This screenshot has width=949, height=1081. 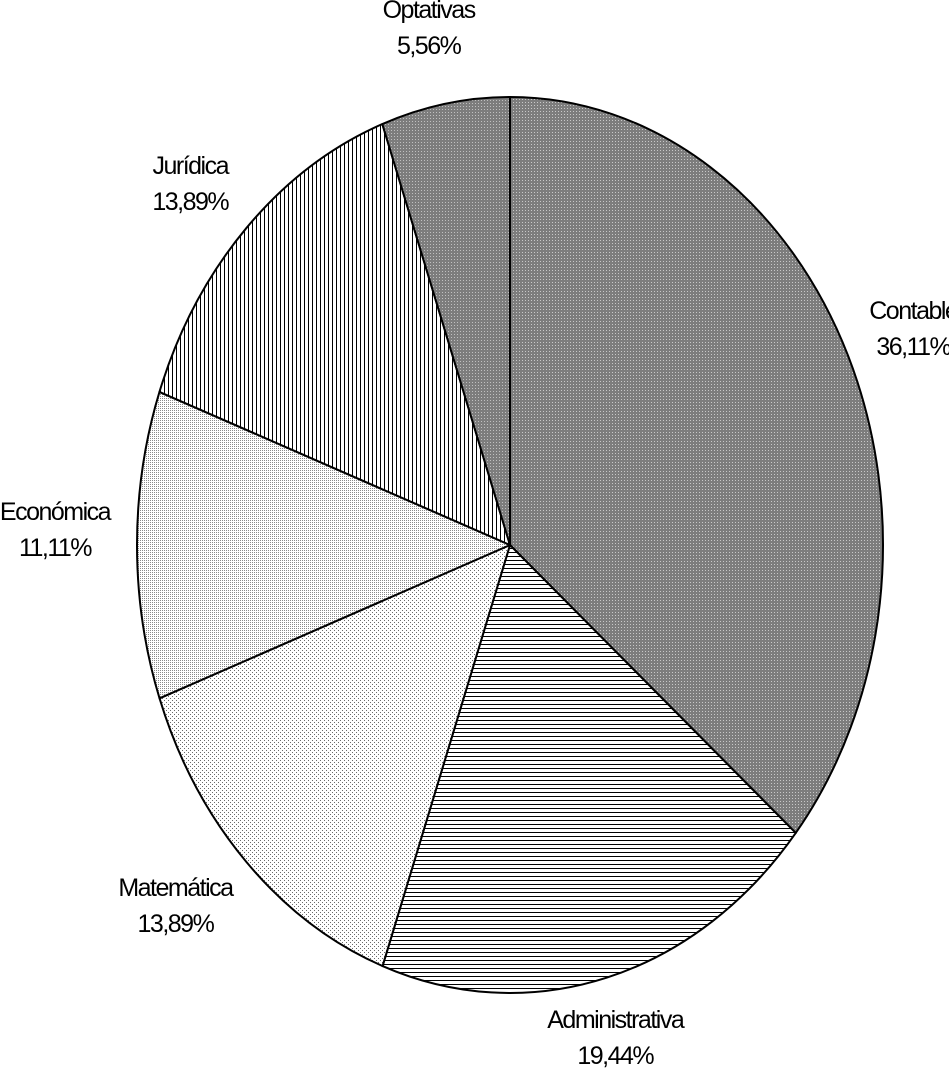 I want to click on pie-slice-juridica, so click(x=334, y=334).